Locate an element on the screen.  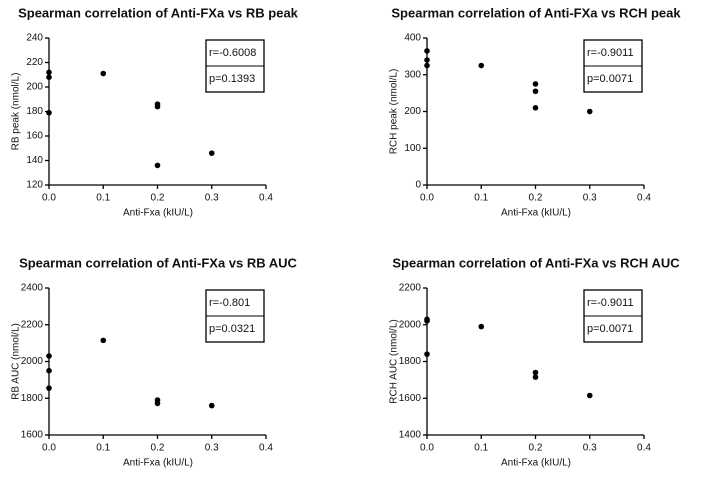
y-axis-label: RCH AUC (nmol/L) is located at coordinates (394, 361).